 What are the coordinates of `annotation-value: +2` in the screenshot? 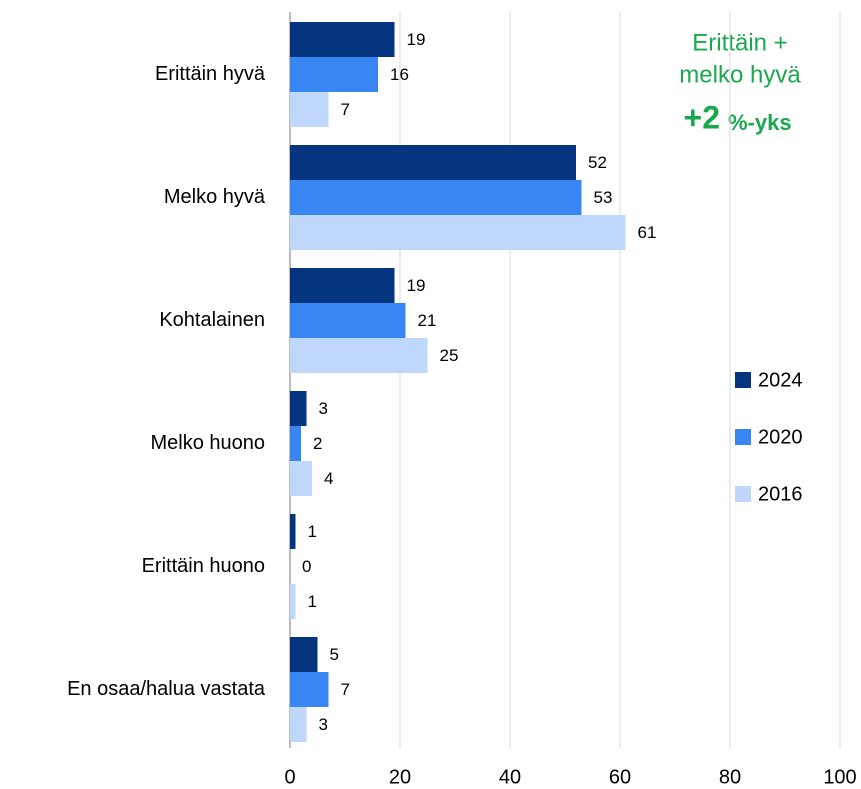 It's located at (702, 117).